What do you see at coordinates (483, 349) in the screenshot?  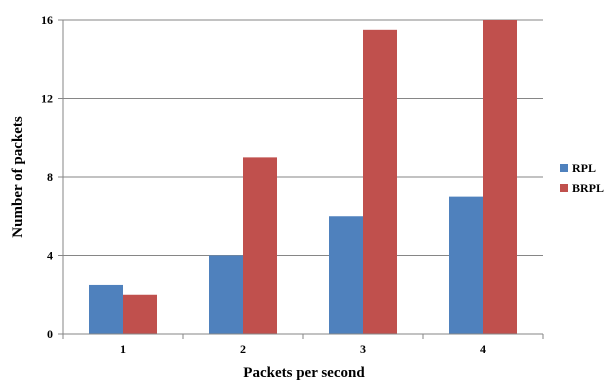 I see `x-tick-label: 4` at bounding box center [483, 349].